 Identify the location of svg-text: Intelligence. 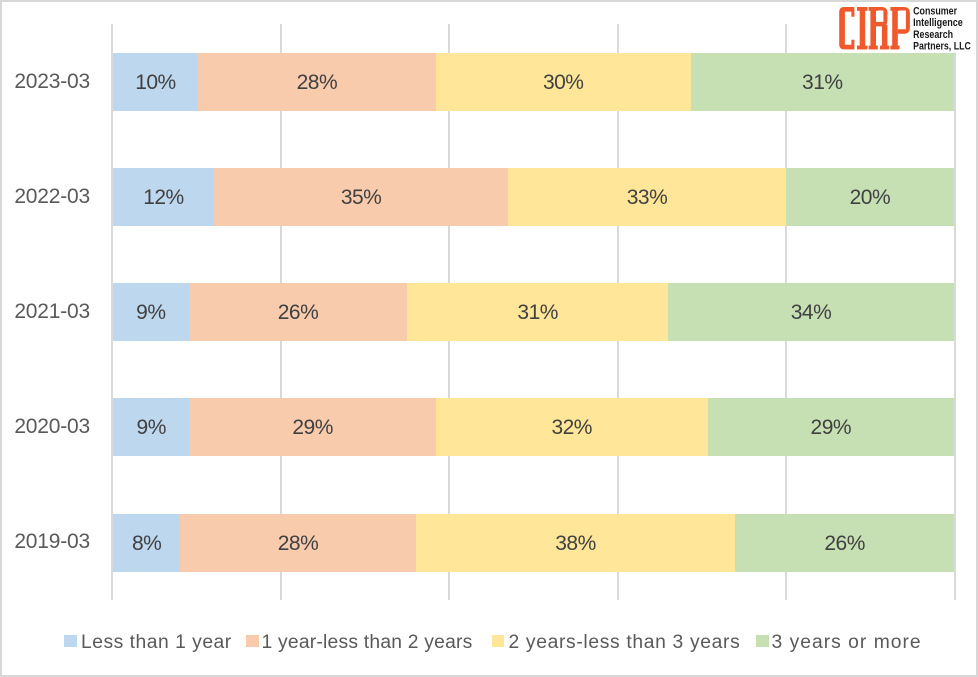
(938, 23).